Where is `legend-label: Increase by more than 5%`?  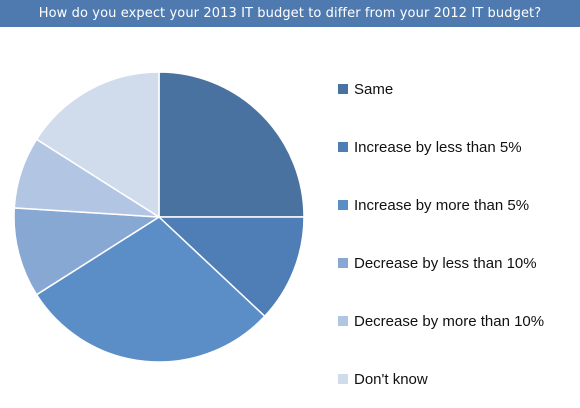 legend-label: Increase by more than 5% is located at coordinates (442, 205).